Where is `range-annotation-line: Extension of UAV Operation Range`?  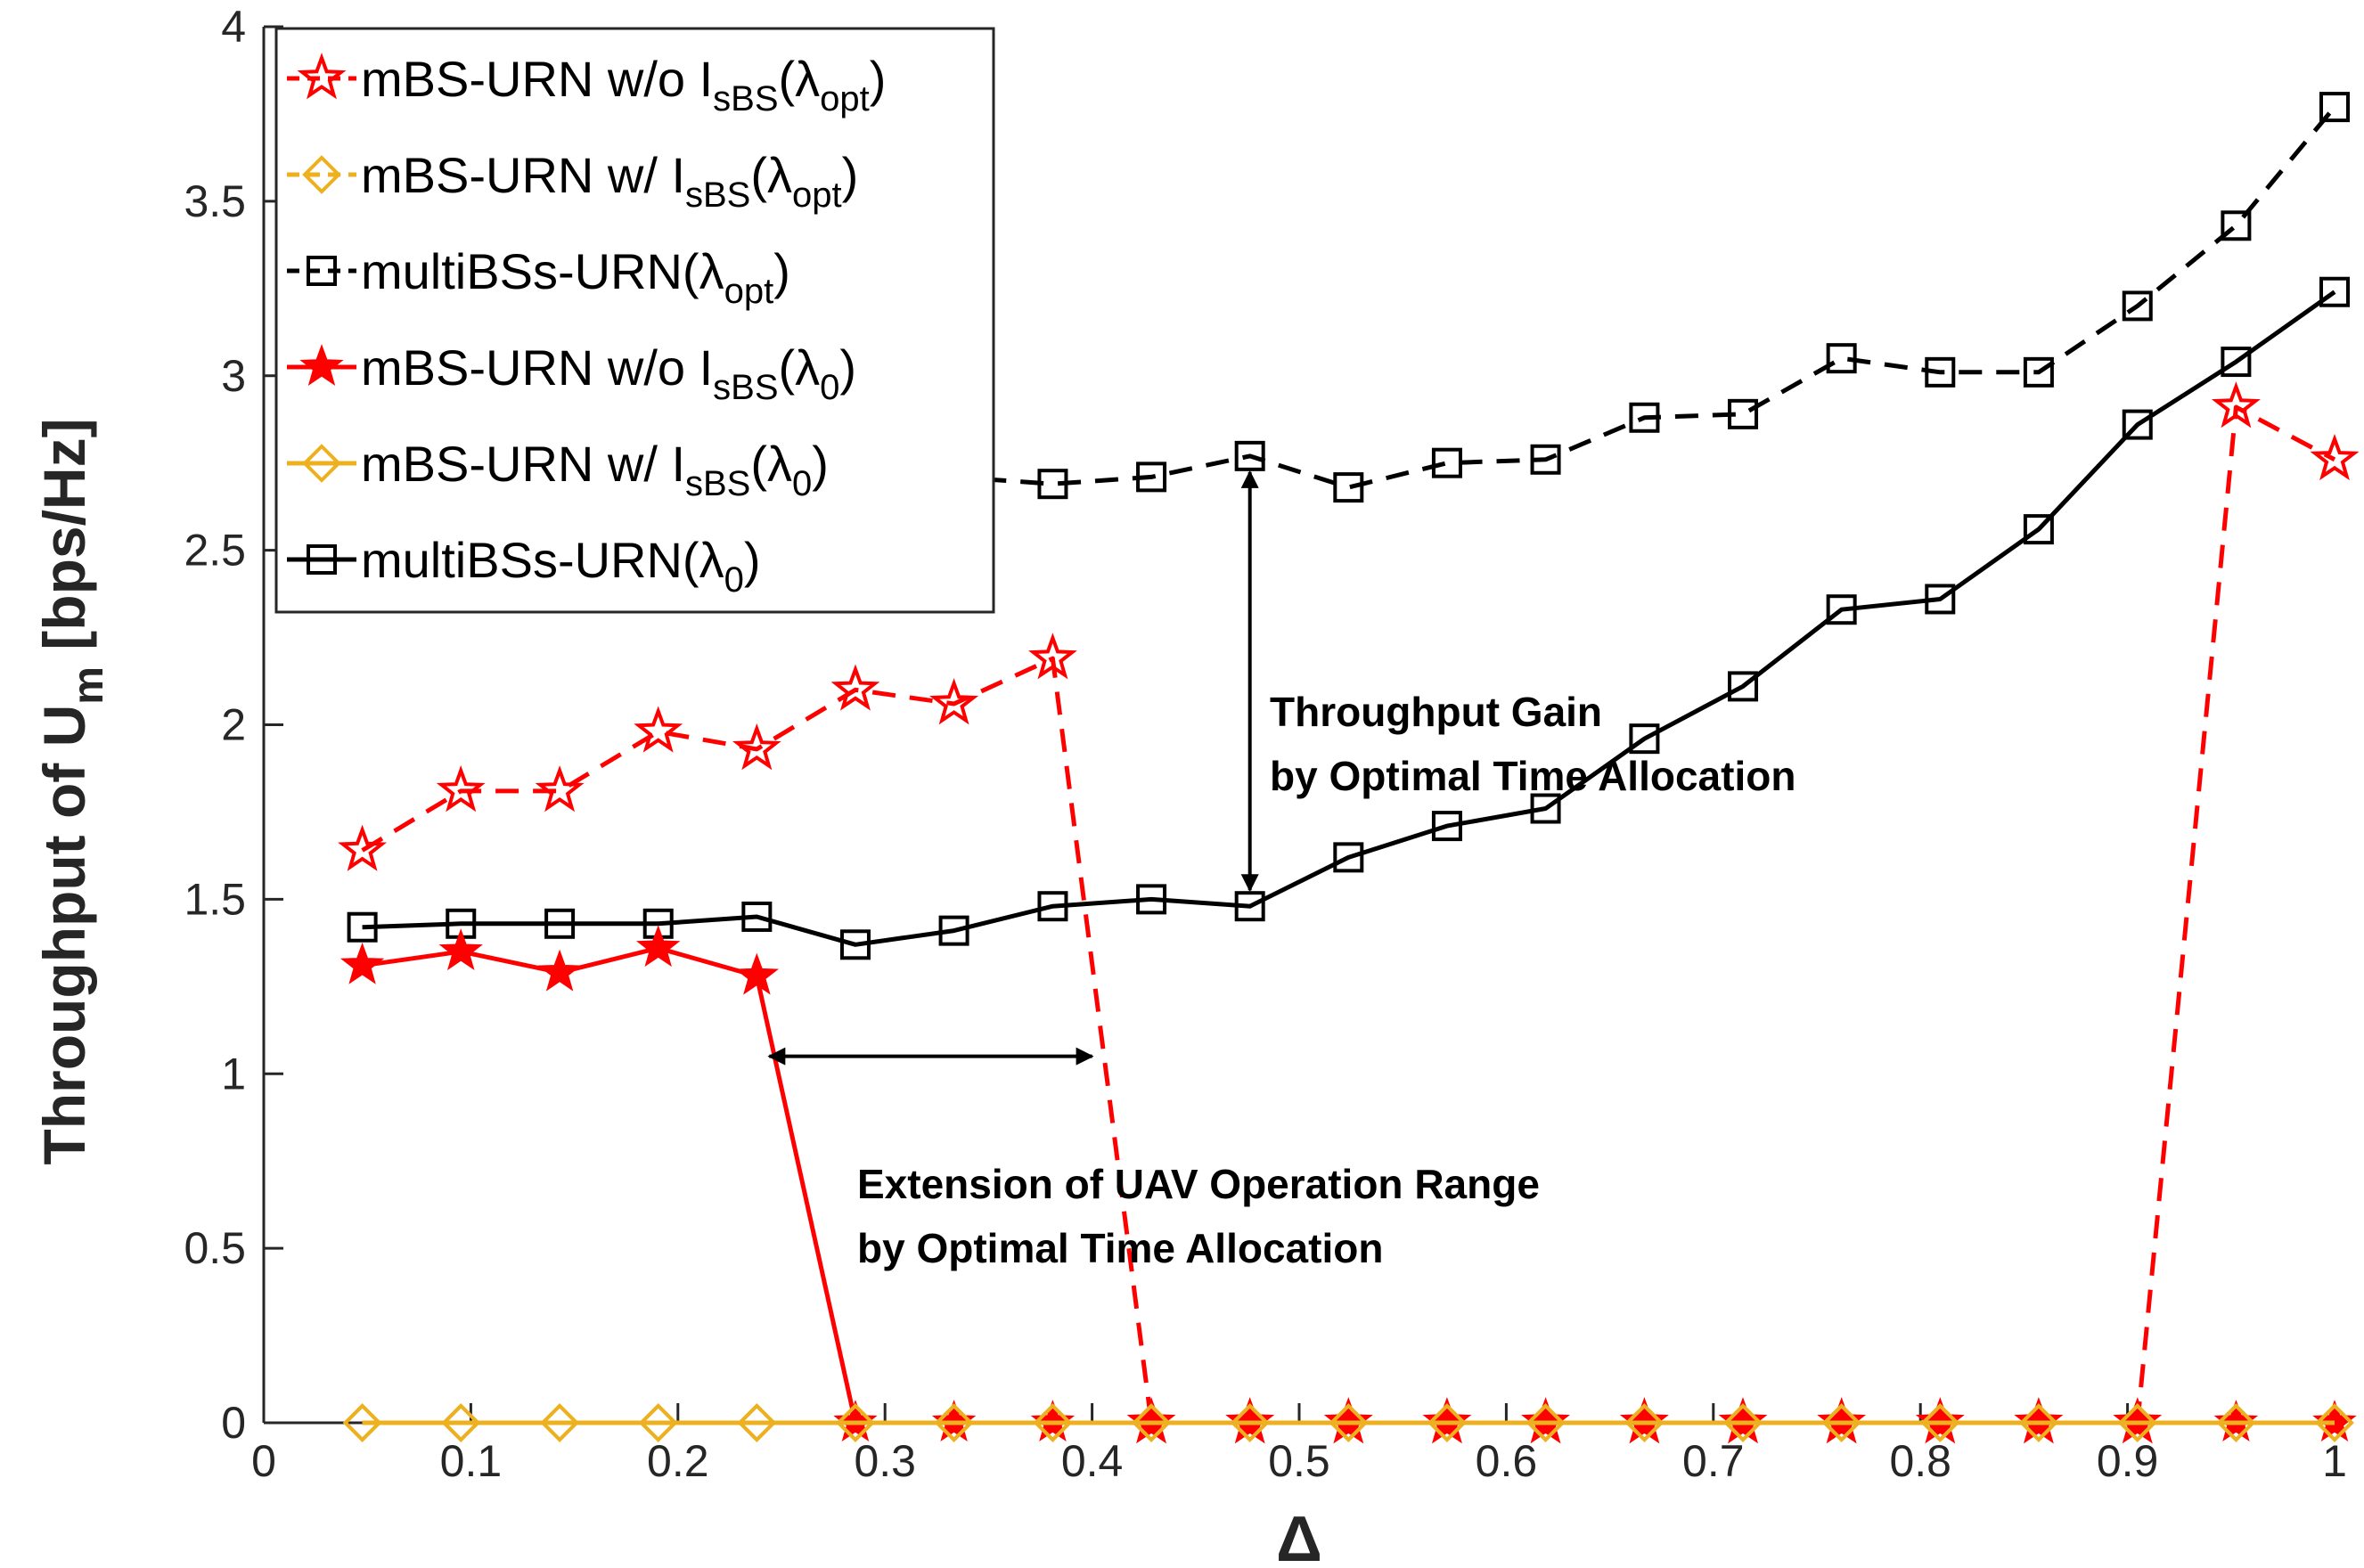
range-annotation-line: Extension of UAV Operation Range is located at coordinates (1198, 1184).